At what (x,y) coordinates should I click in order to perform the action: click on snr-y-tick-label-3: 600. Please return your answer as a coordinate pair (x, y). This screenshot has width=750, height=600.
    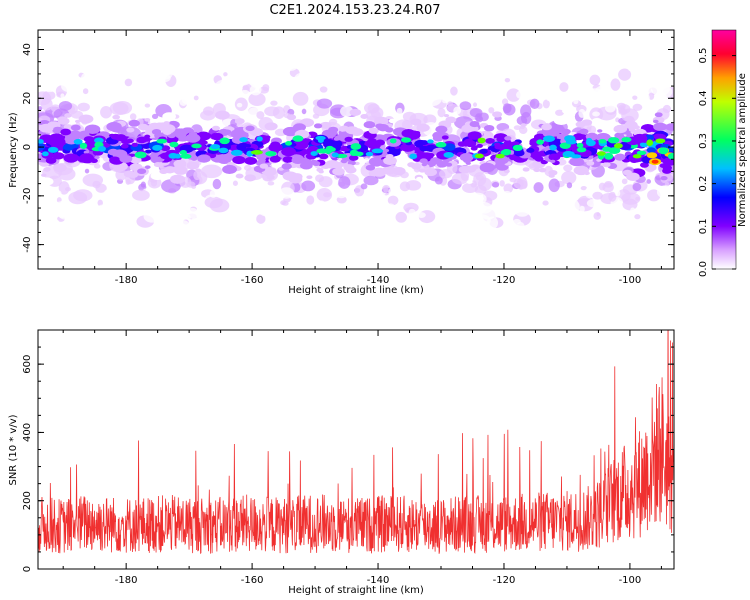
    Looking at the image, I should click on (27, 364).